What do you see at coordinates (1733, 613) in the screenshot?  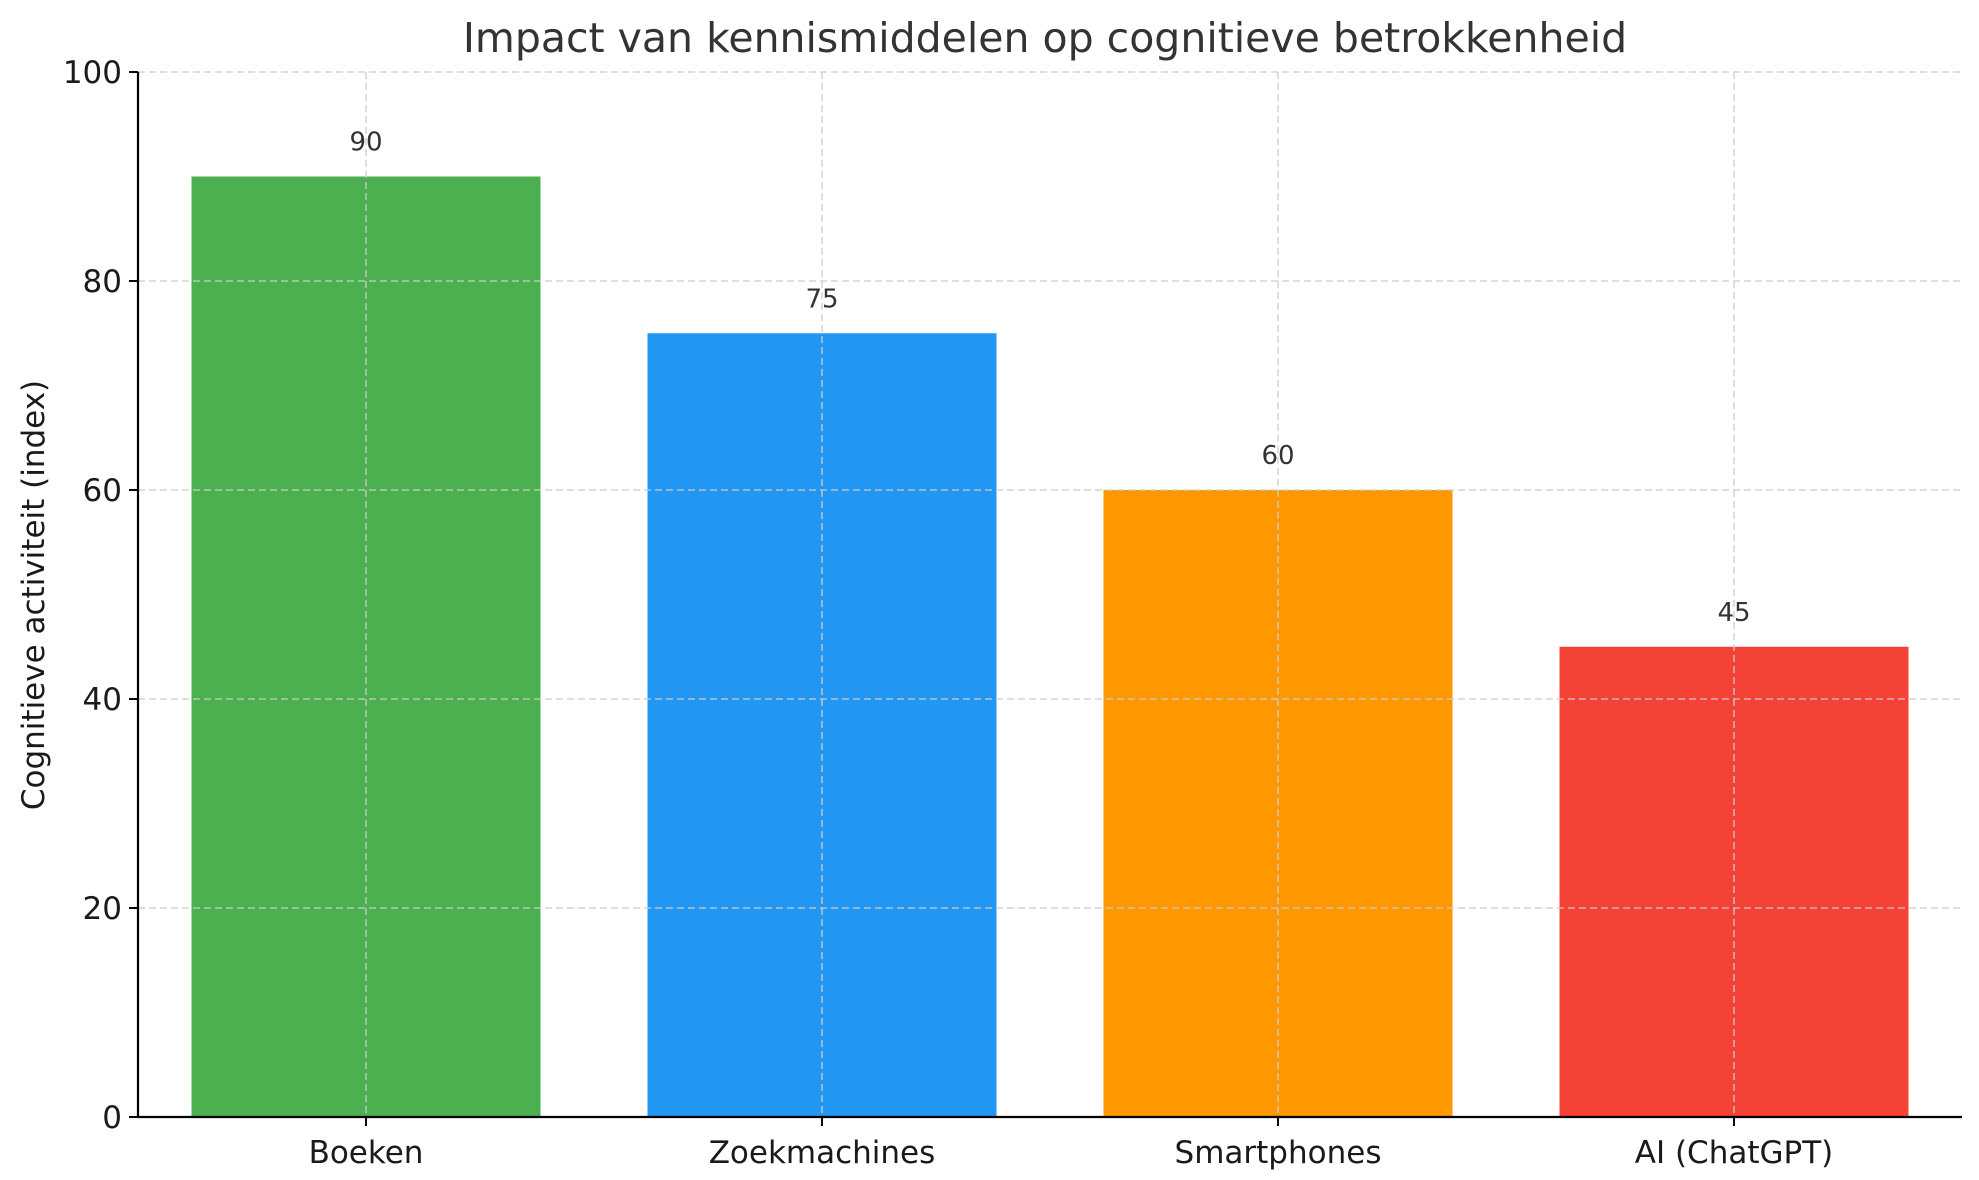 I see `bar-value-label: 45` at bounding box center [1733, 613].